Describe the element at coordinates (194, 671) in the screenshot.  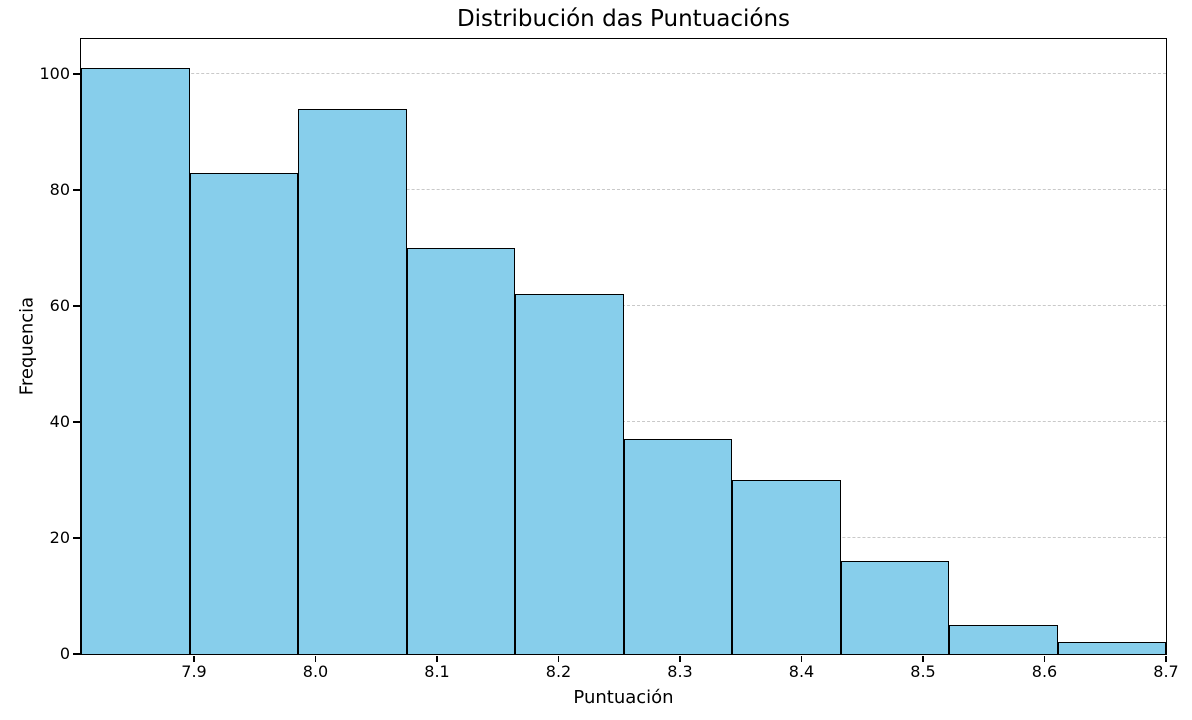
I see `x-tick-label: 7.9` at that location.